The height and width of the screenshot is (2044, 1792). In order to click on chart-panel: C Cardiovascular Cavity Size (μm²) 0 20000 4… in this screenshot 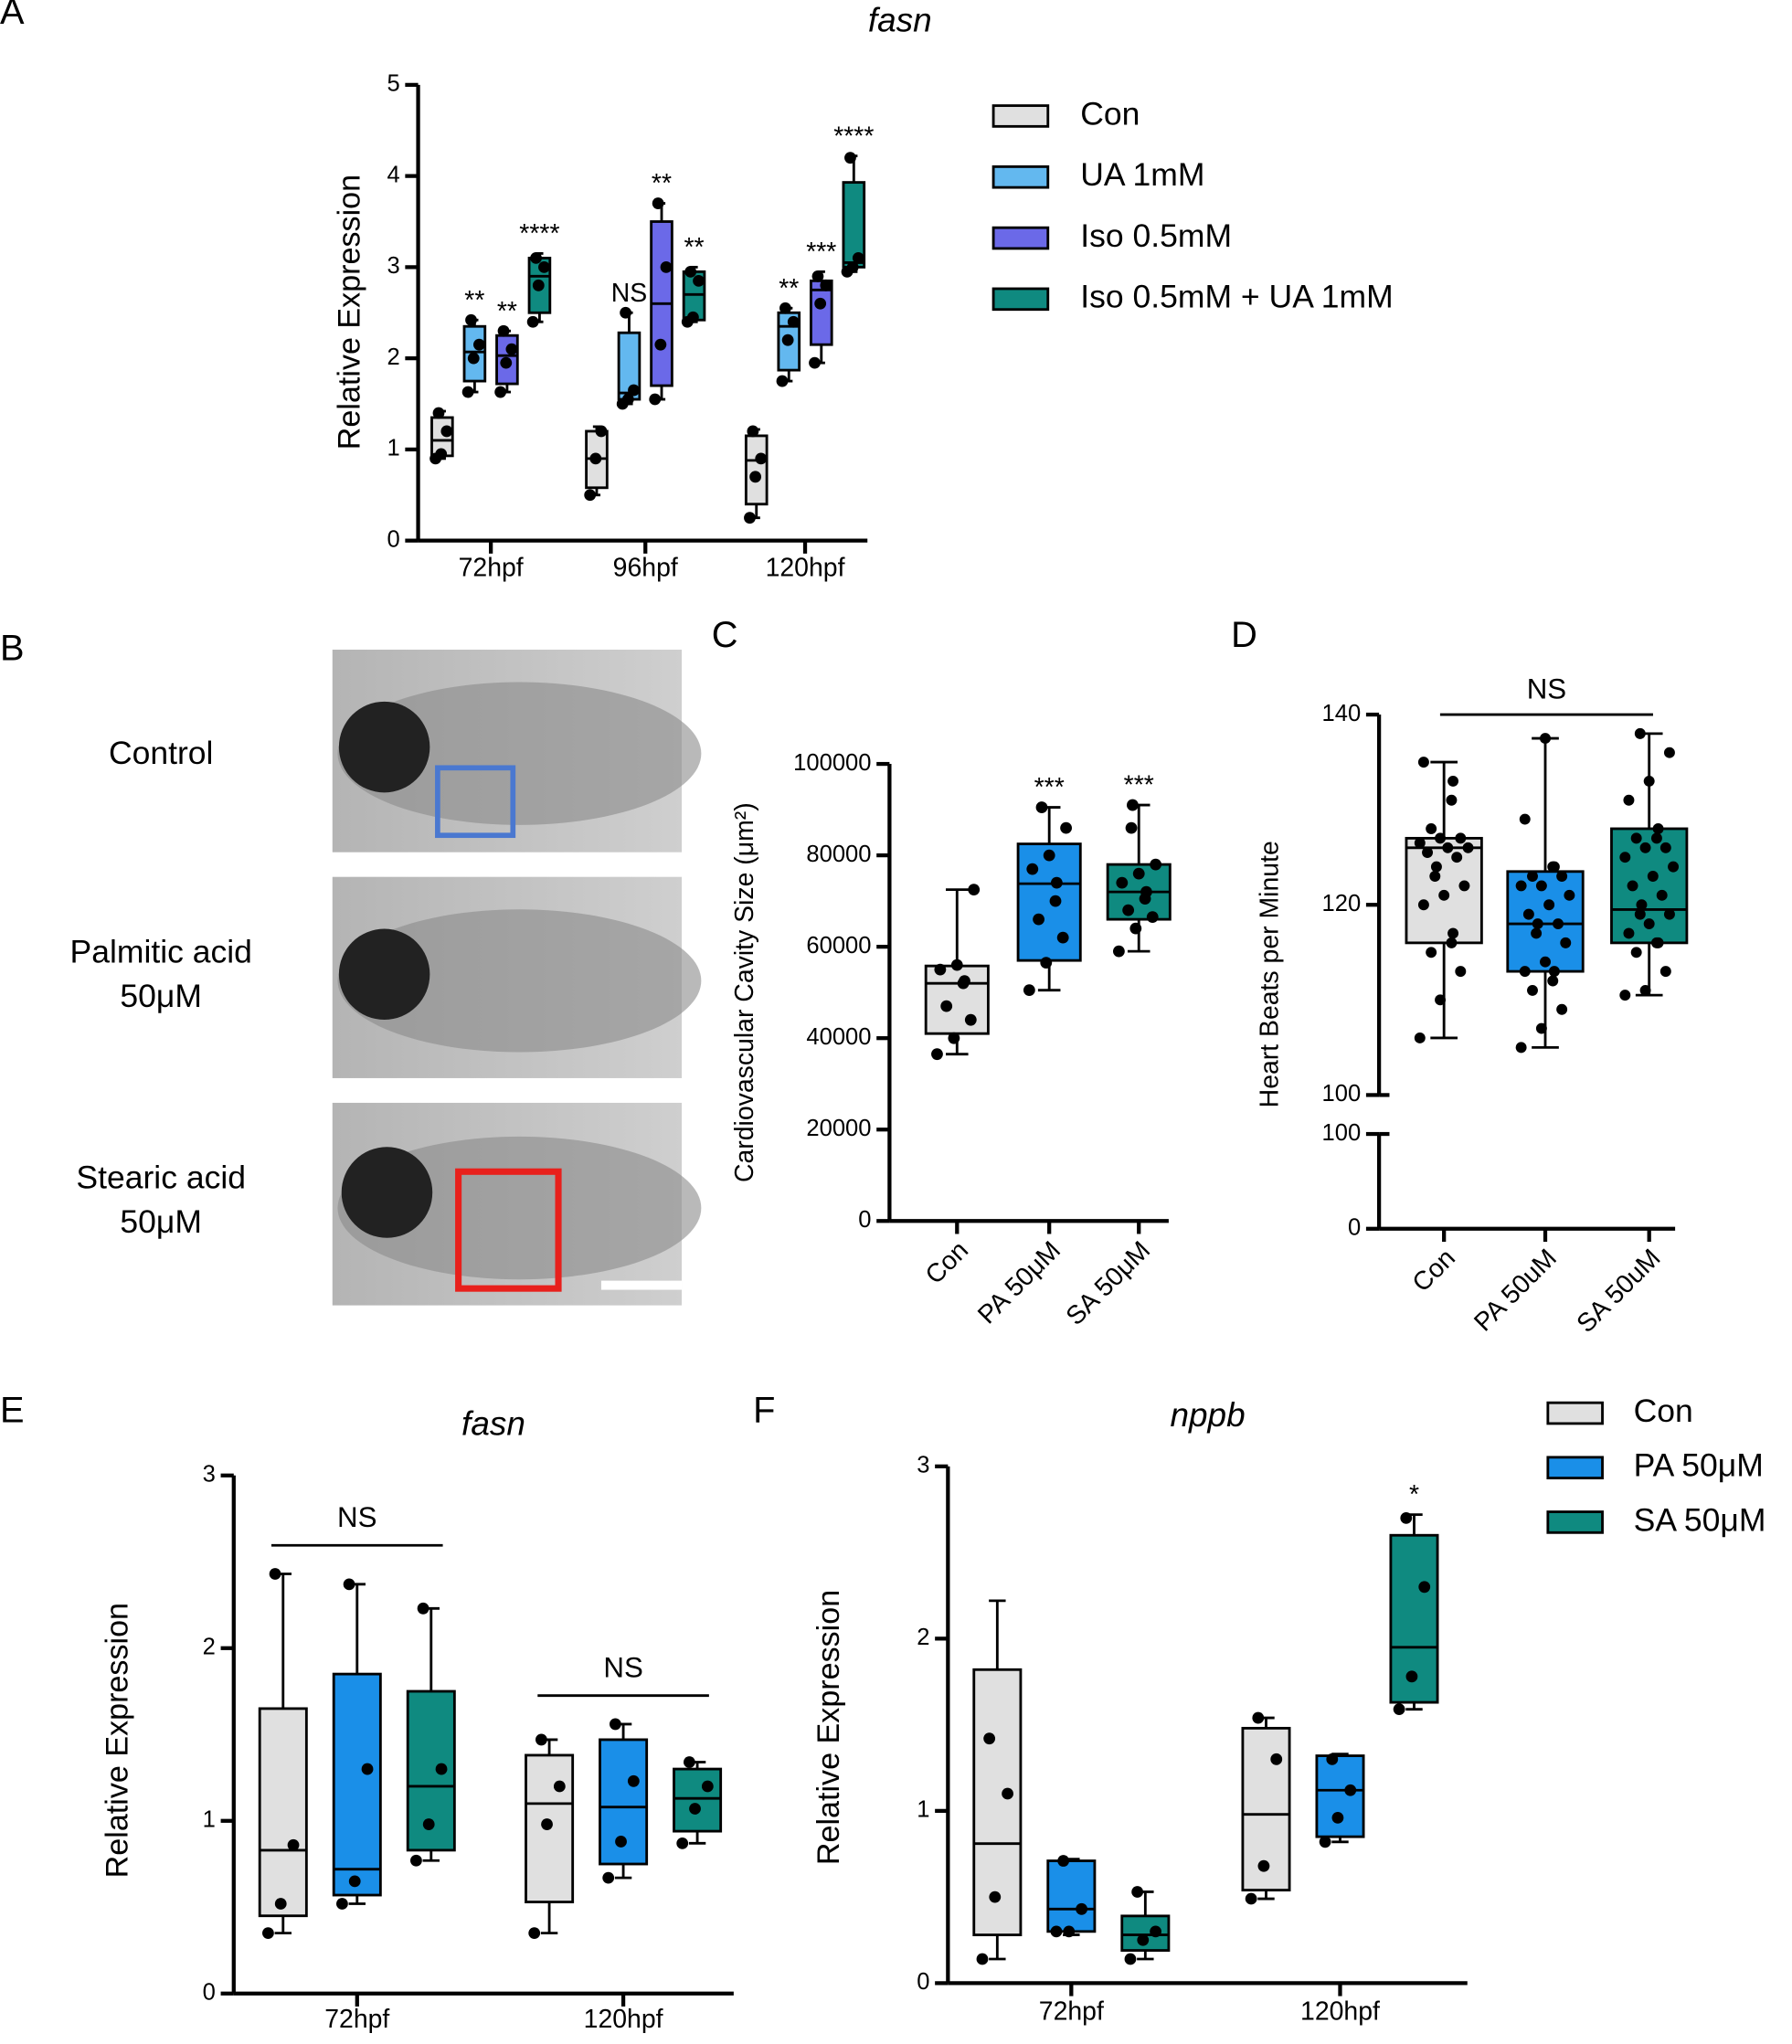, I will do `click(942, 973)`.